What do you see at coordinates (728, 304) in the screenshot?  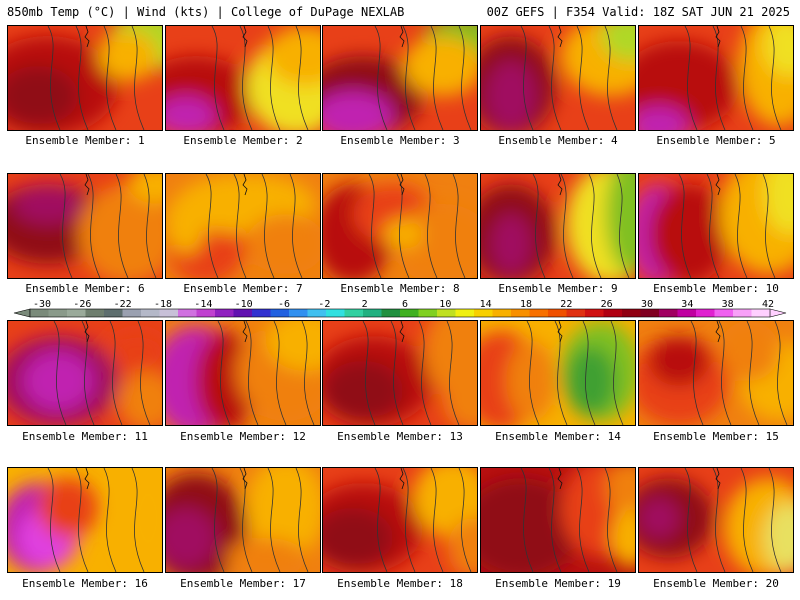 I see `colorbar-tick-label: 38` at bounding box center [728, 304].